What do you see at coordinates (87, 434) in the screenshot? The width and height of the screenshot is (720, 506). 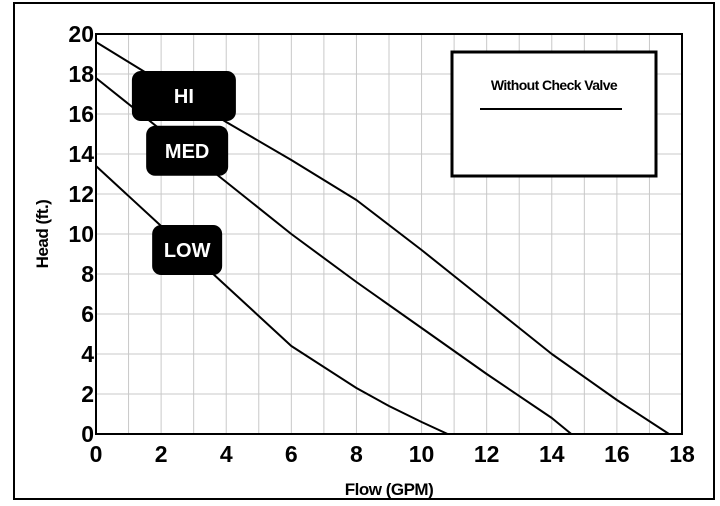 I see `y-tick-label: 0` at bounding box center [87, 434].